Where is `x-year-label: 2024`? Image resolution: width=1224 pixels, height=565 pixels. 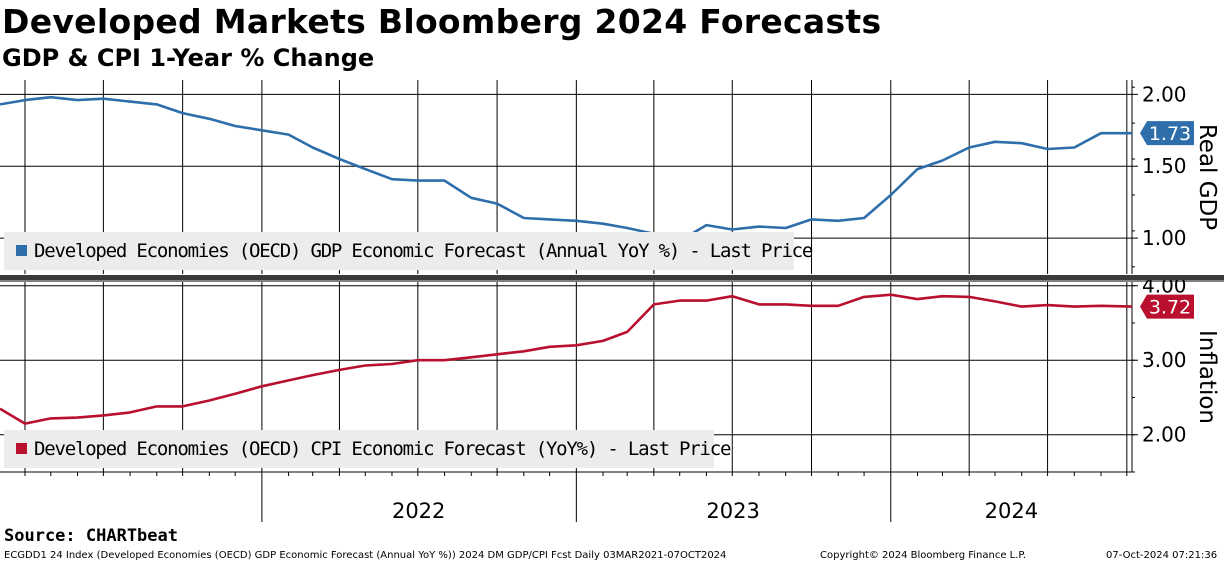
x-year-label: 2024 is located at coordinates (1011, 511).